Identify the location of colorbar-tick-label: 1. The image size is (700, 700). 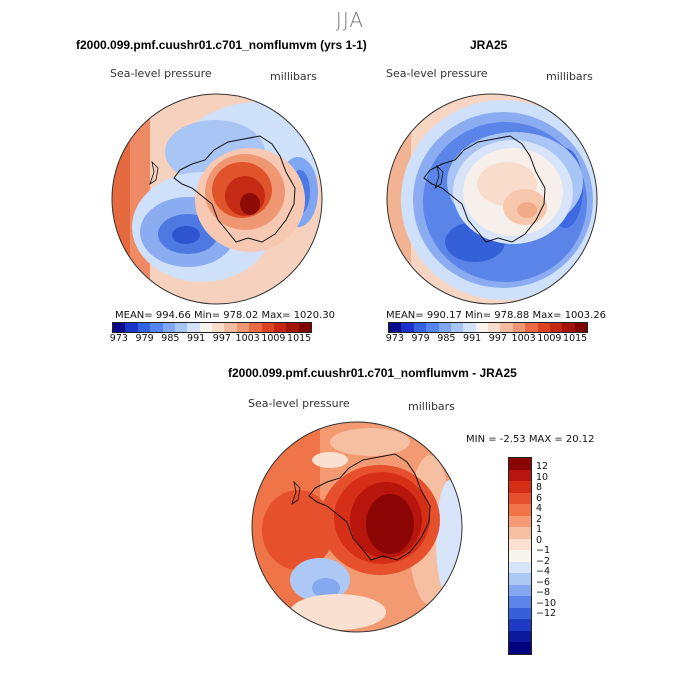
(539, 529).